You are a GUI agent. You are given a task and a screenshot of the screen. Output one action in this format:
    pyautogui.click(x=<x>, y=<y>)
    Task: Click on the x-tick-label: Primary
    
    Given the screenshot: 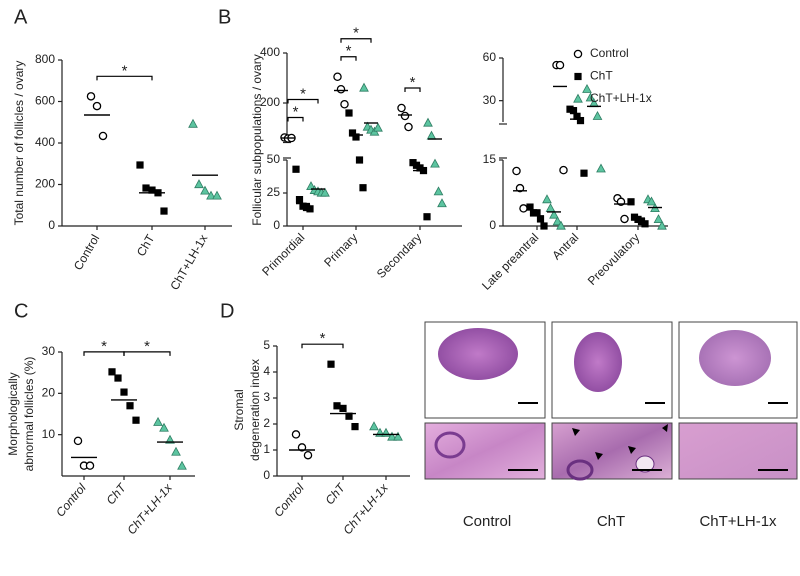 What is the action you would take?
    pyautogui.click(x=340, y=249)
    